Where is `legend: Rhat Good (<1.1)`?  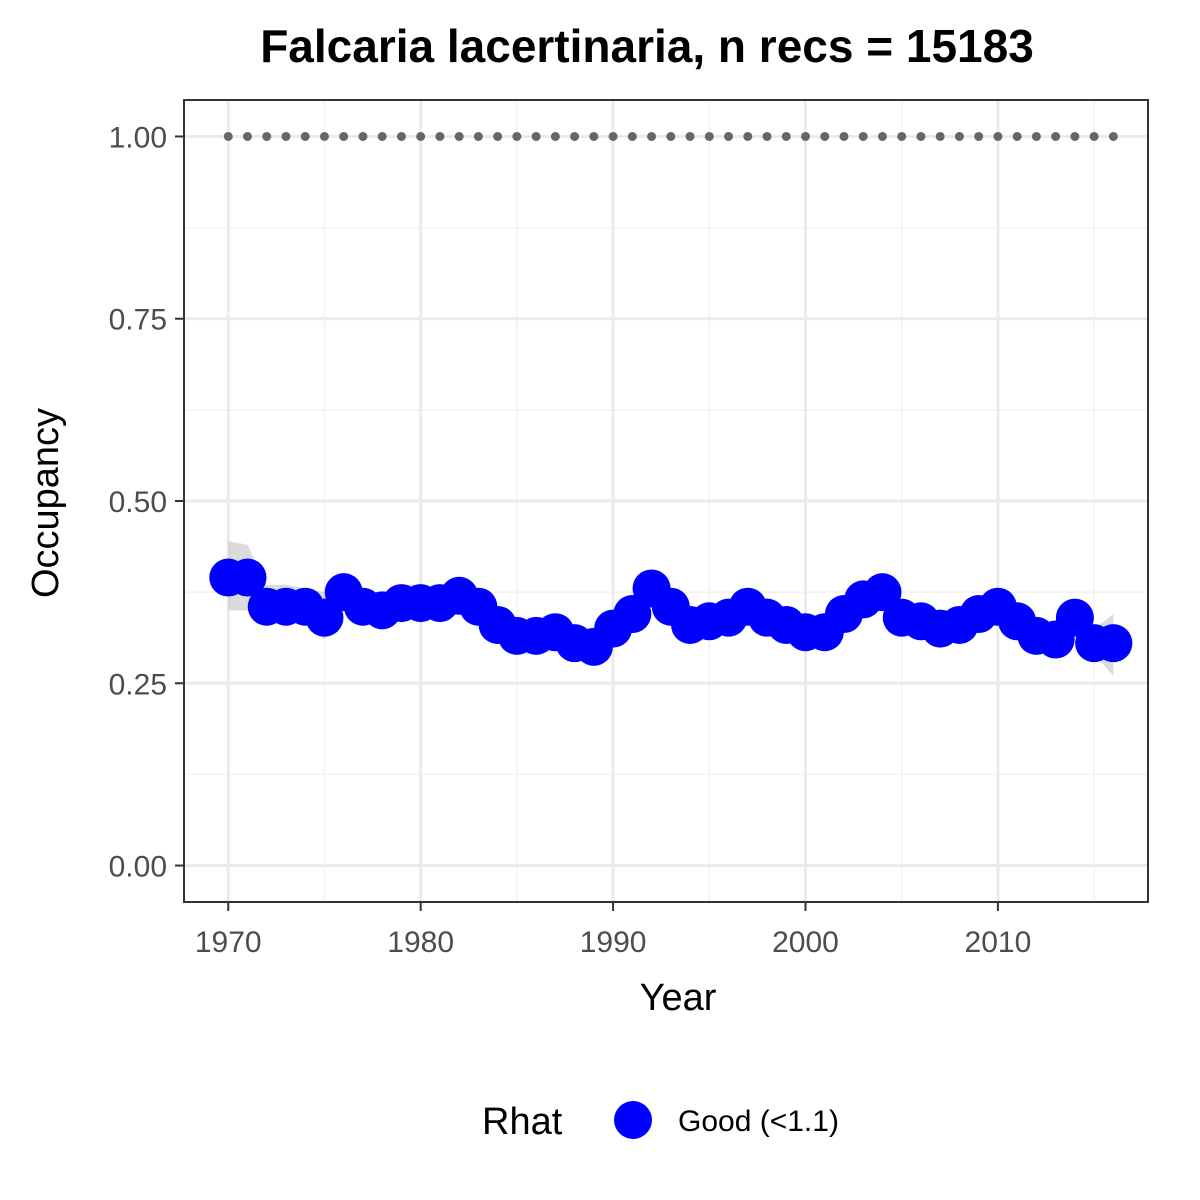
legend: Rhat Good (<1.1) is located at coordinates (660, 1122).